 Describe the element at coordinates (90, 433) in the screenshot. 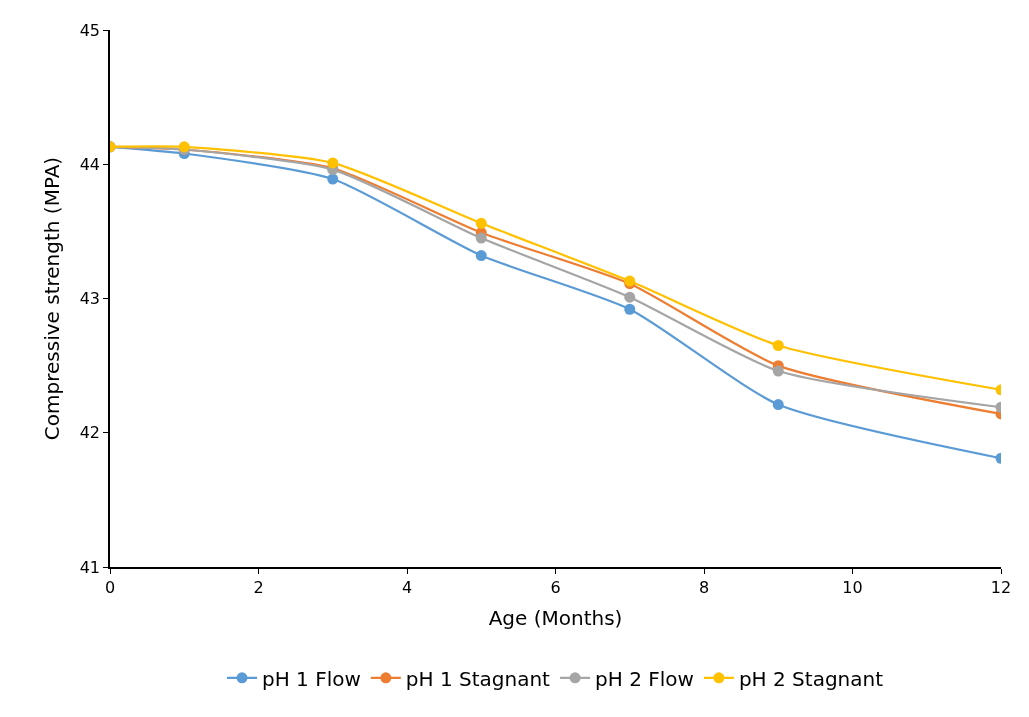

I see `y-tick-label: 42` at that location.